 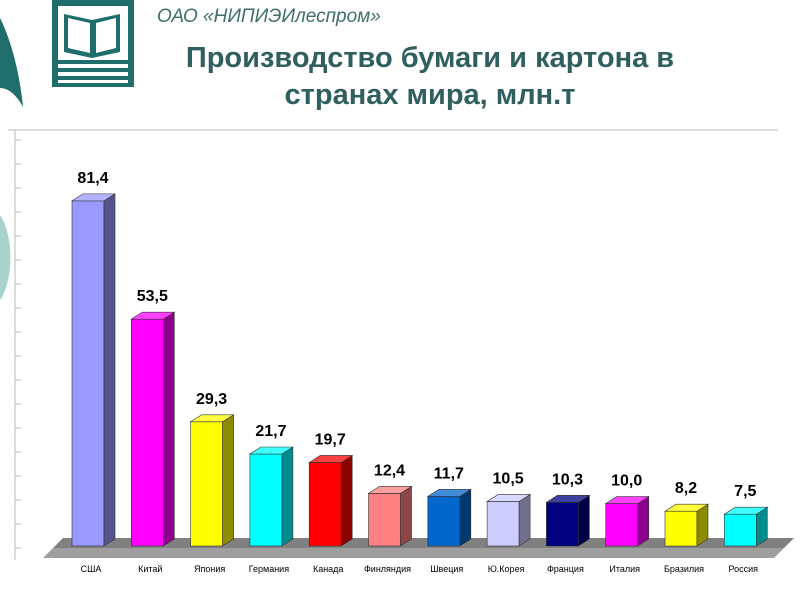 What do you see at coordinates (430, 58) in the screenshot?
I see `chart-title-line-1: Производство бумаги и картона в` at bounding box center [430, 58].